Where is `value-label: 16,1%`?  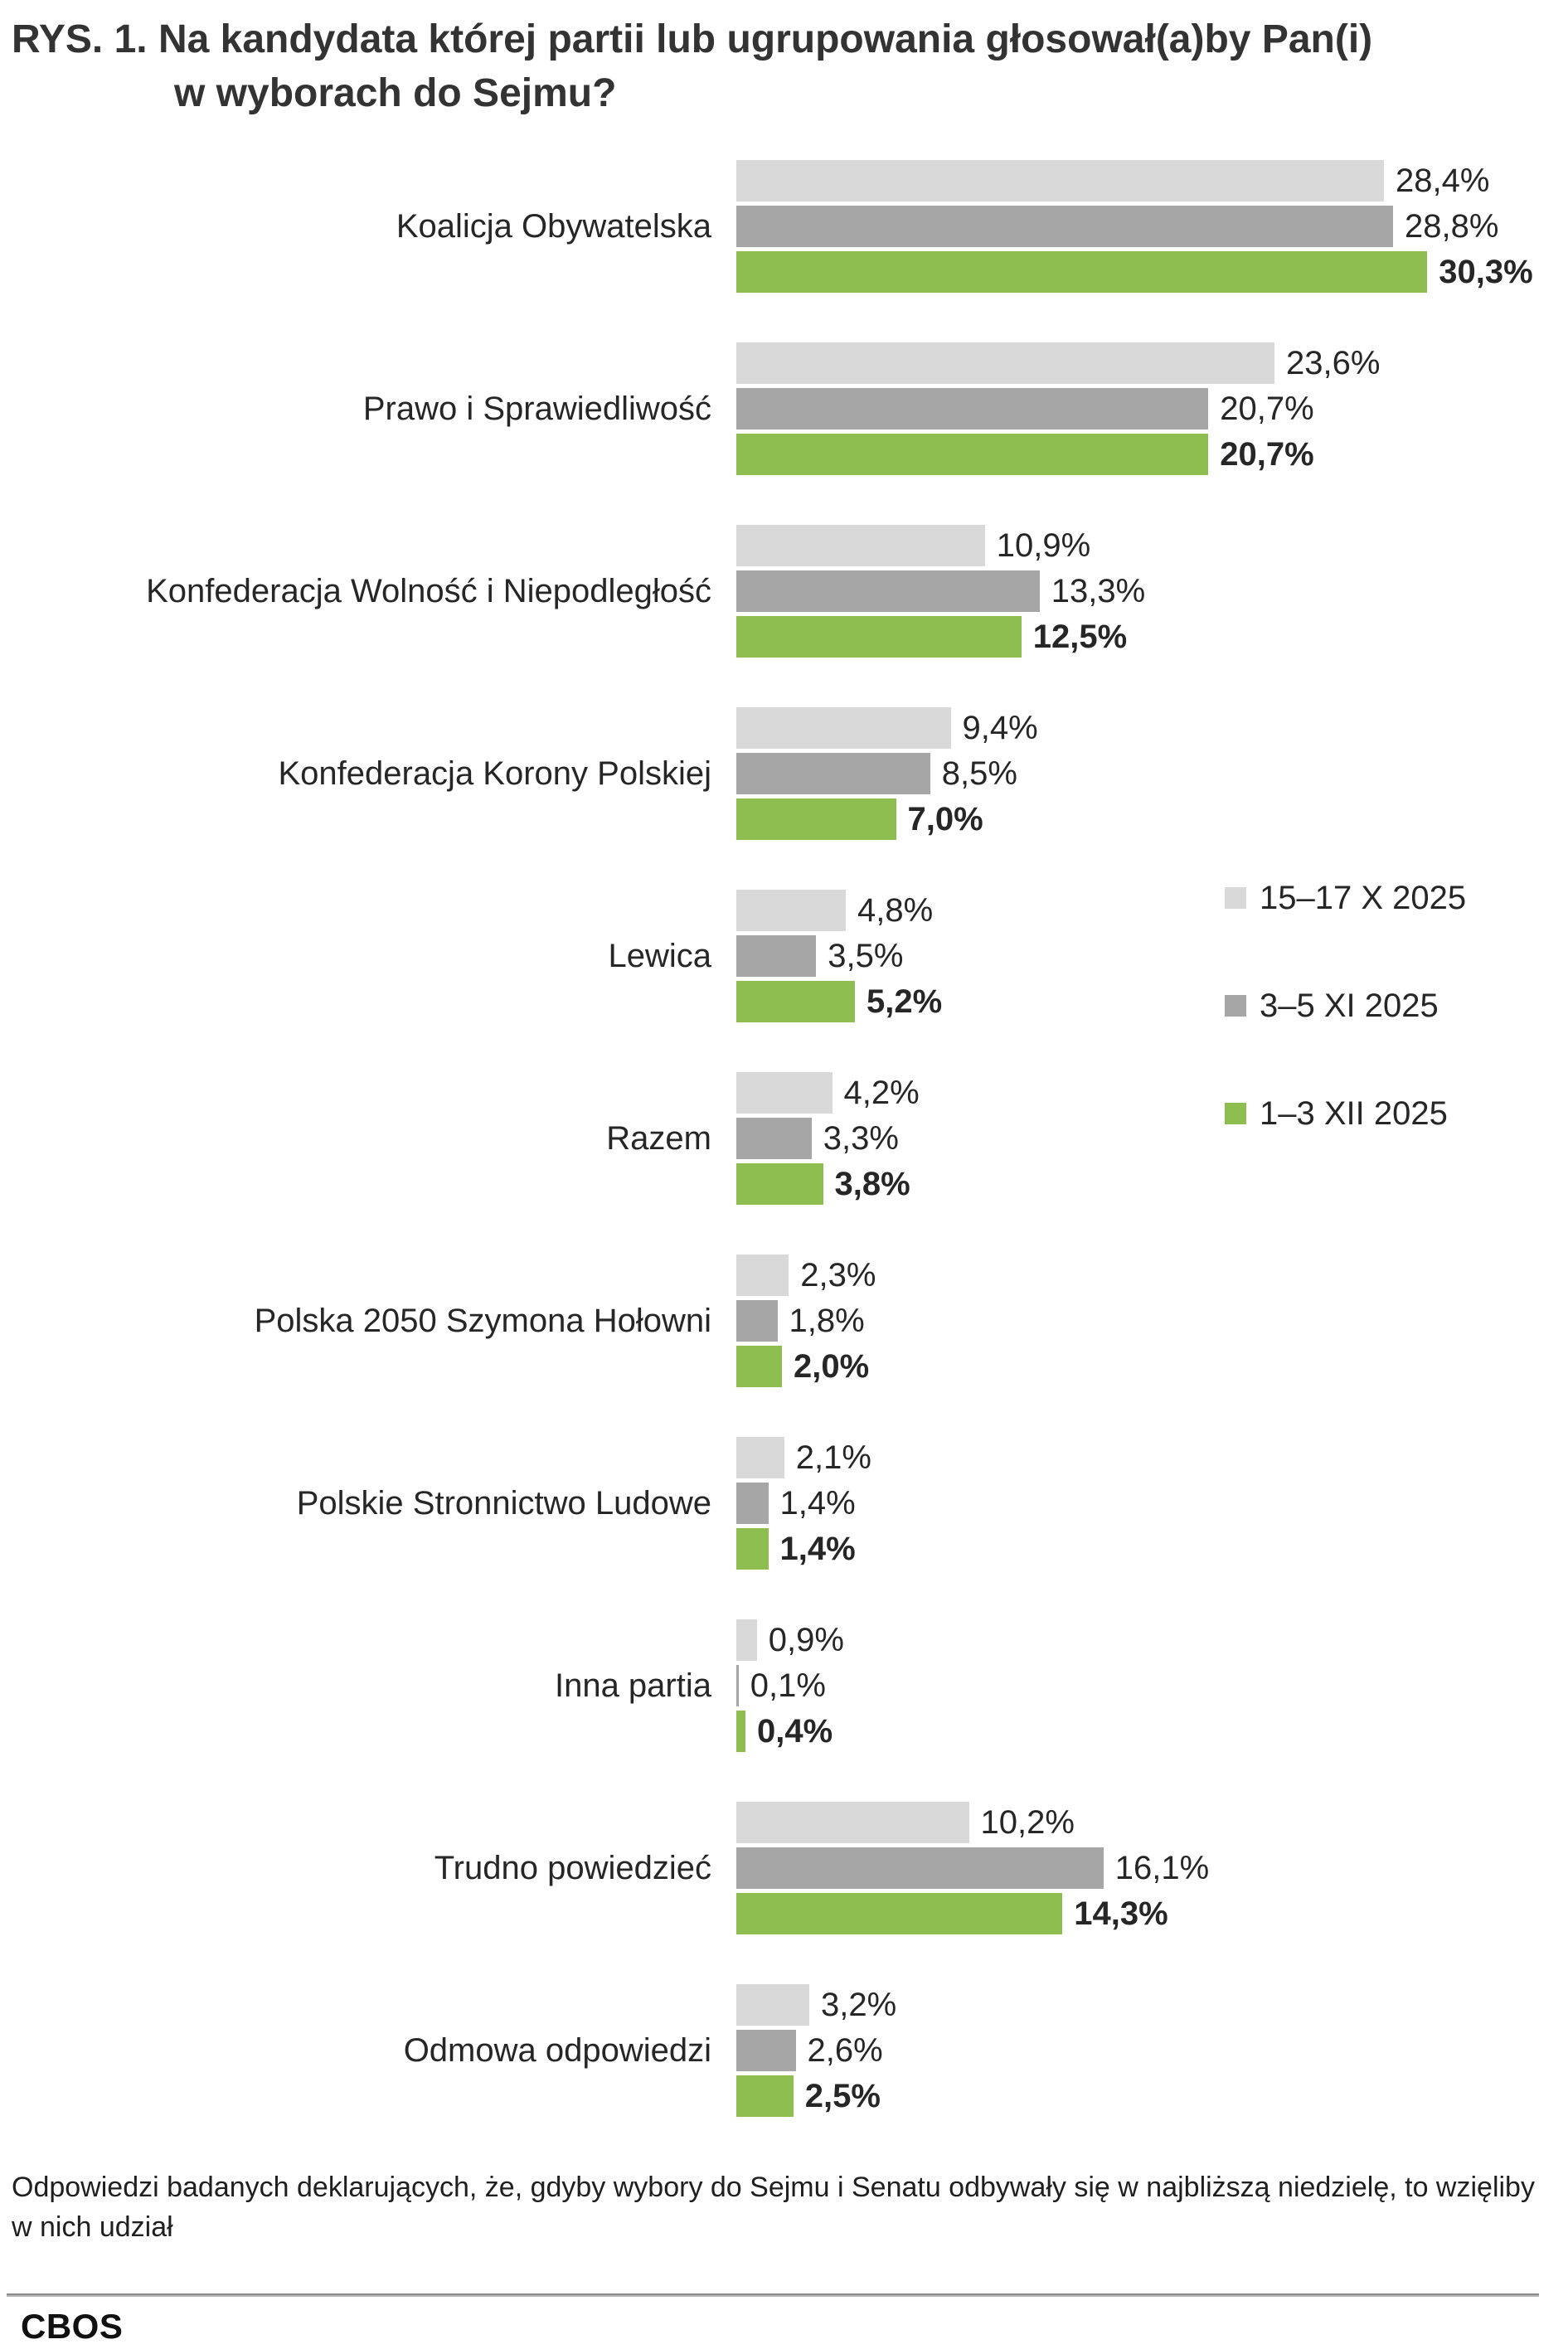 value-label: 16,1% is located at coordinates (1162, 1867).